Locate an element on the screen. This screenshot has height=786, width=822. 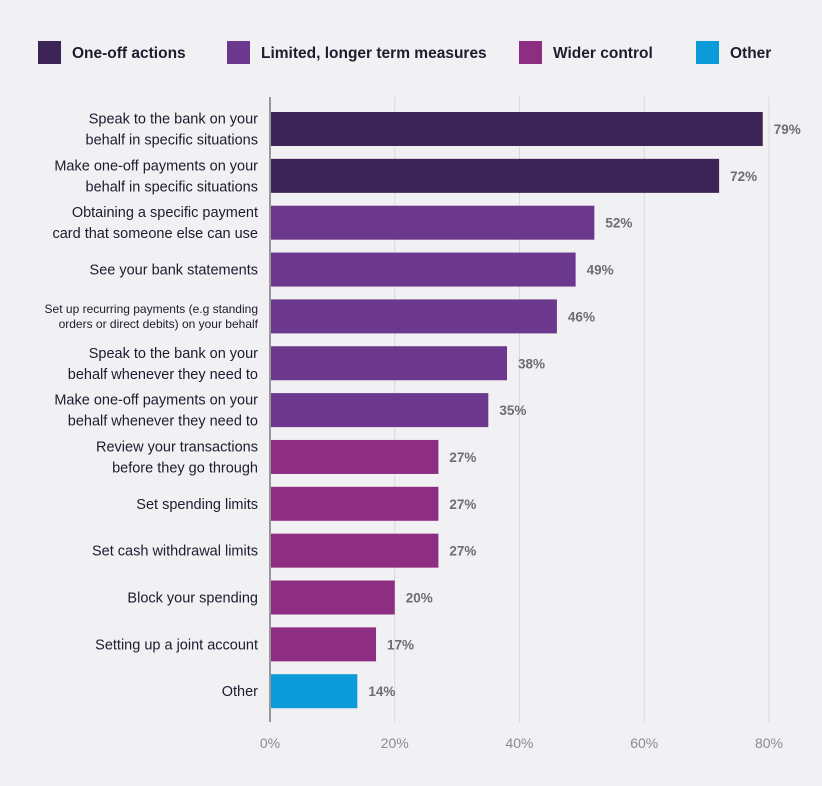
category-label: Set cash withdrawal limits is located at coordinates (175, 552).